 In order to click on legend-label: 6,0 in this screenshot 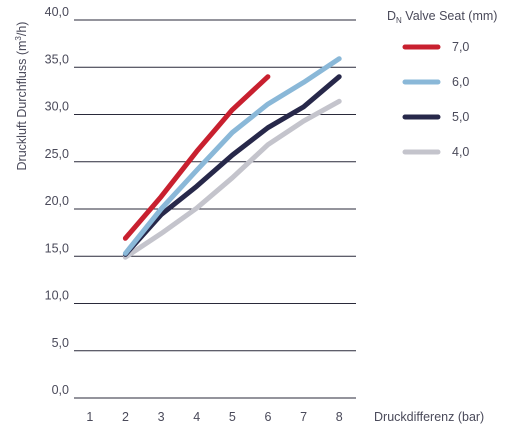, I will do `click(460, 82)`.